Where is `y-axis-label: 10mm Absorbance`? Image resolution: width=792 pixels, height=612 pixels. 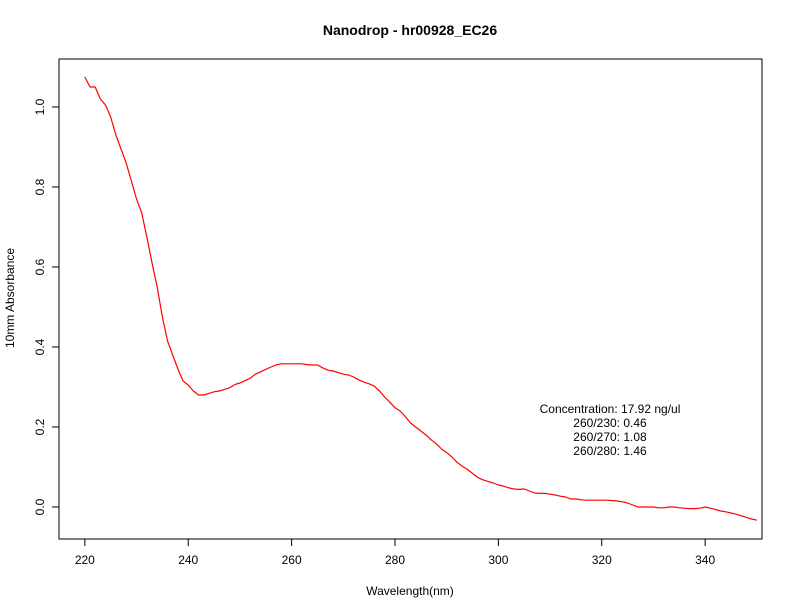 y-axis-label: 10mm Absorbance is located at coordinates (10, 298).